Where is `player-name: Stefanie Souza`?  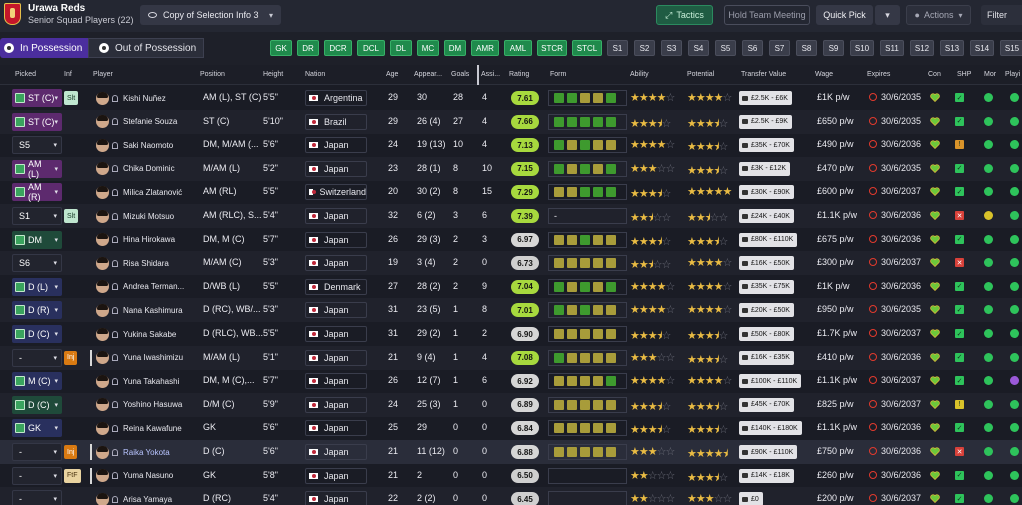
player-name: Stefanie Souza is located at coordinates (150, 122).